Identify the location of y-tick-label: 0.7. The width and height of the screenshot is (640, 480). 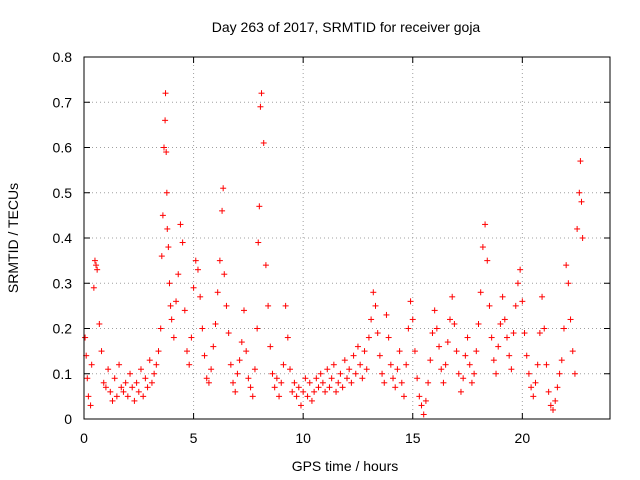
(63, 102).